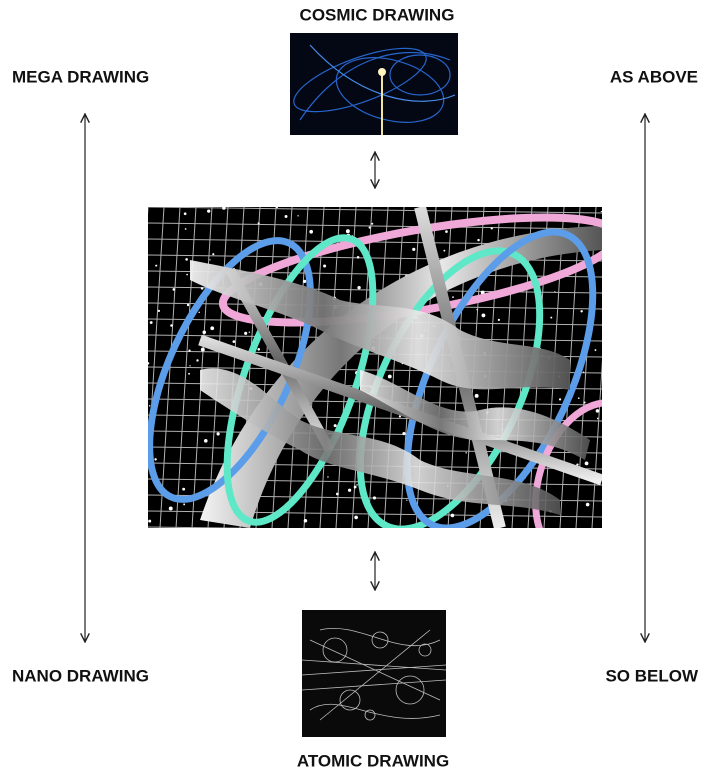 The image size is (704, 781). Describe the element at coordinates (652, 675) in the screenshot. I see `right-bottom-label: SO BELOW` at that location.